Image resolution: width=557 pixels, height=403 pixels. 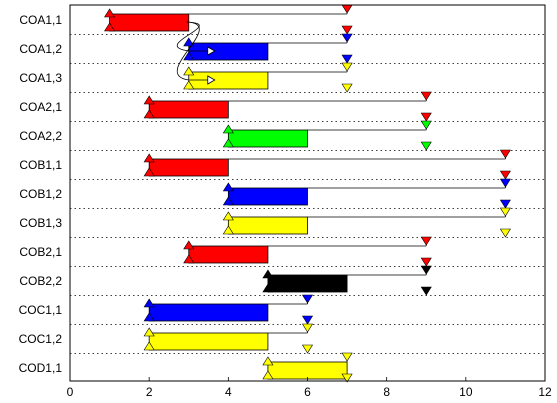 I want to click on x-tick-label: 4, so click(x=228, y=392).